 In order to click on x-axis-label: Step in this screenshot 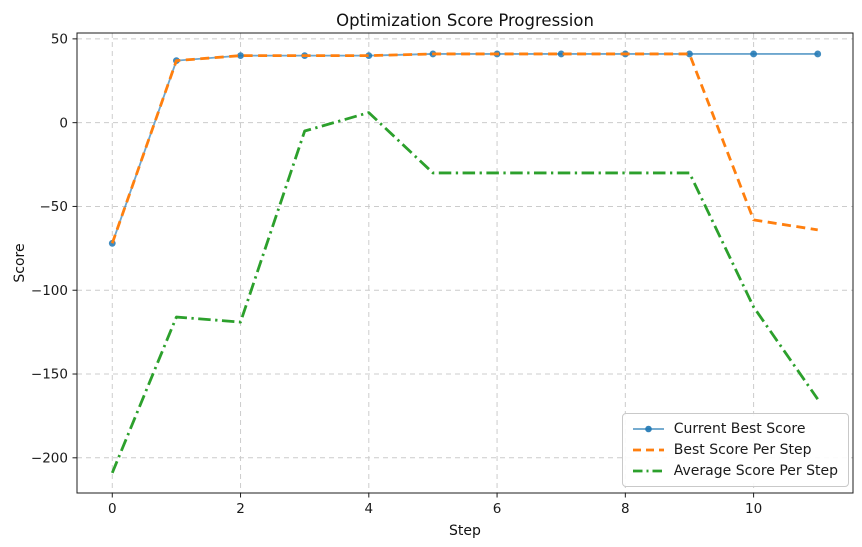, I will do `click(465, 531)`.